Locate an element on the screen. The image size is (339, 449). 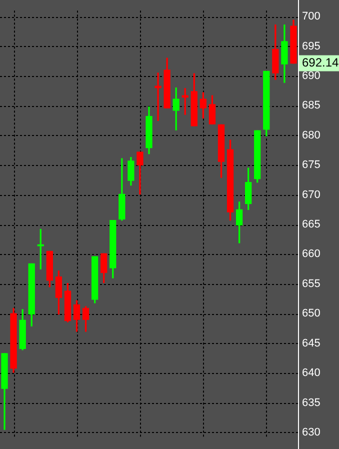
y-tick-label: 695 is located at coordinates (311, 46).